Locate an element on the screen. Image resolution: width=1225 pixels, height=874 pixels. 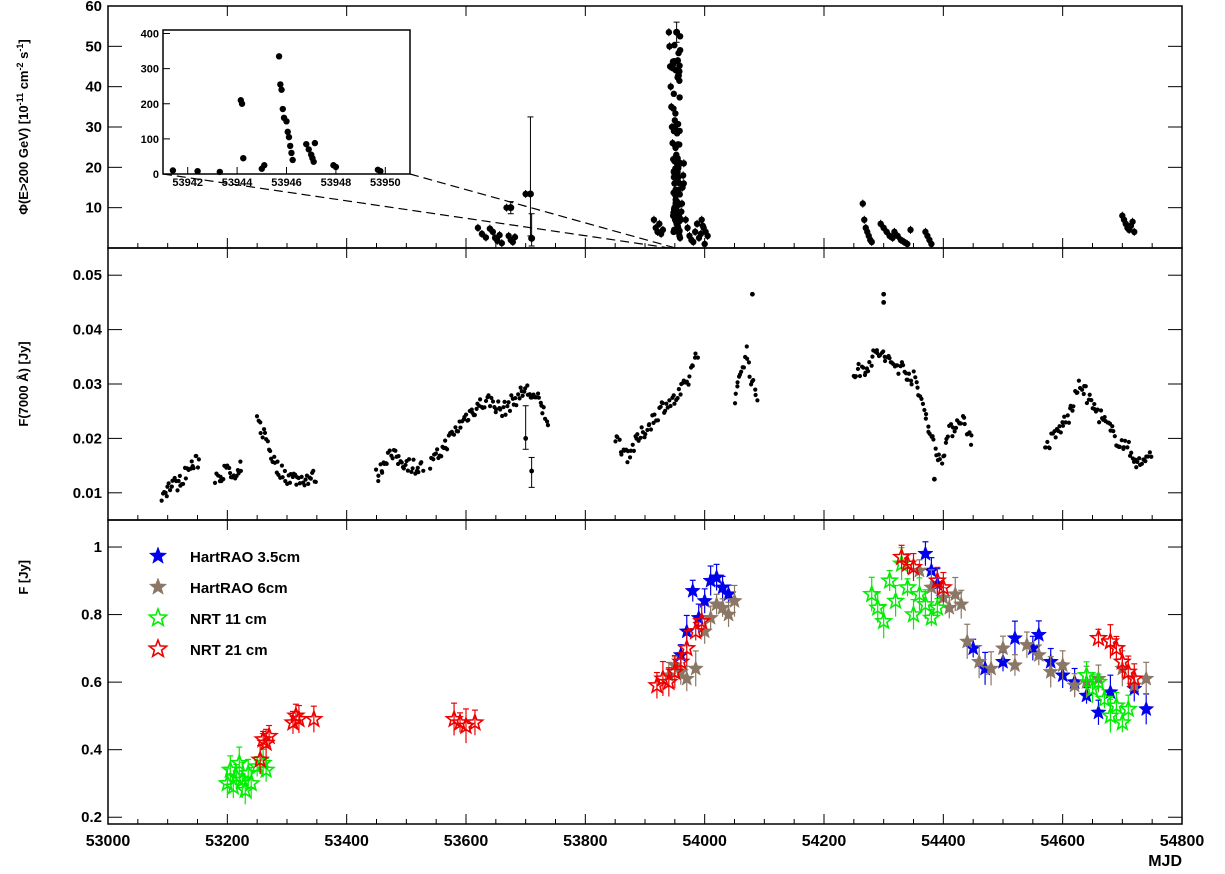
y-tick-label: 0.2 is located at coordinates (91, 817).